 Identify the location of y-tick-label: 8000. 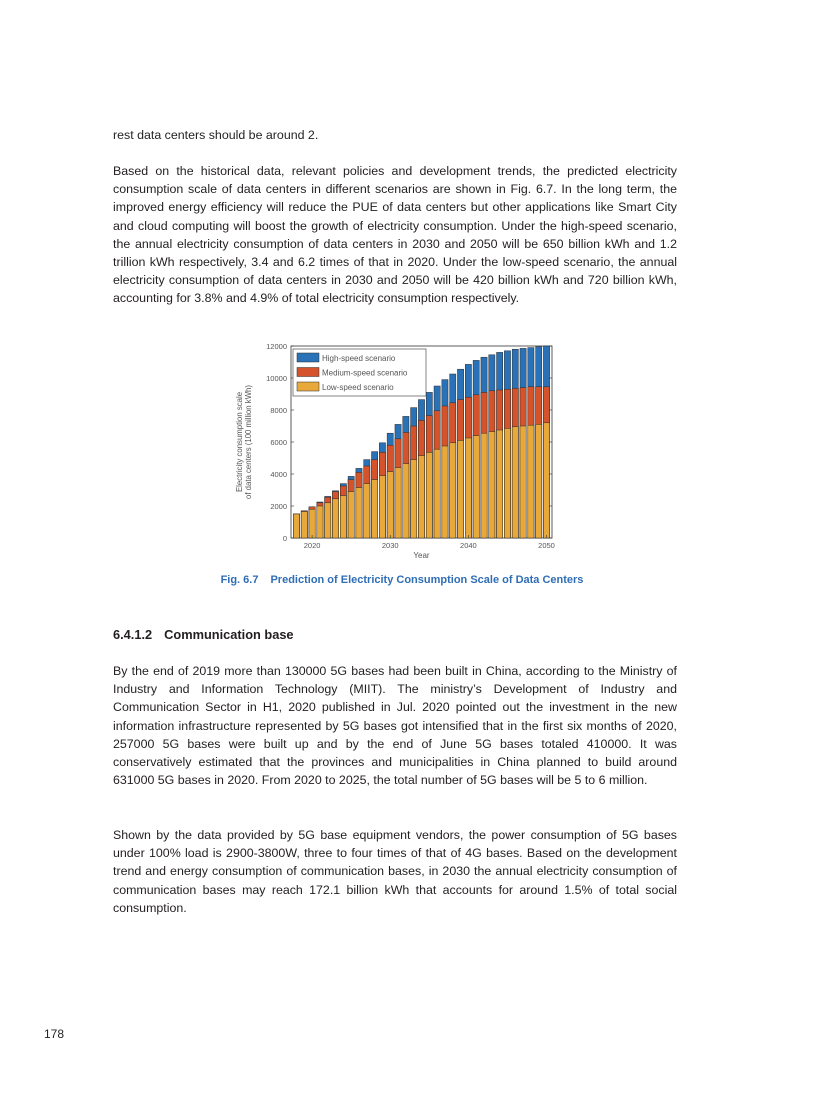
(278, 410).